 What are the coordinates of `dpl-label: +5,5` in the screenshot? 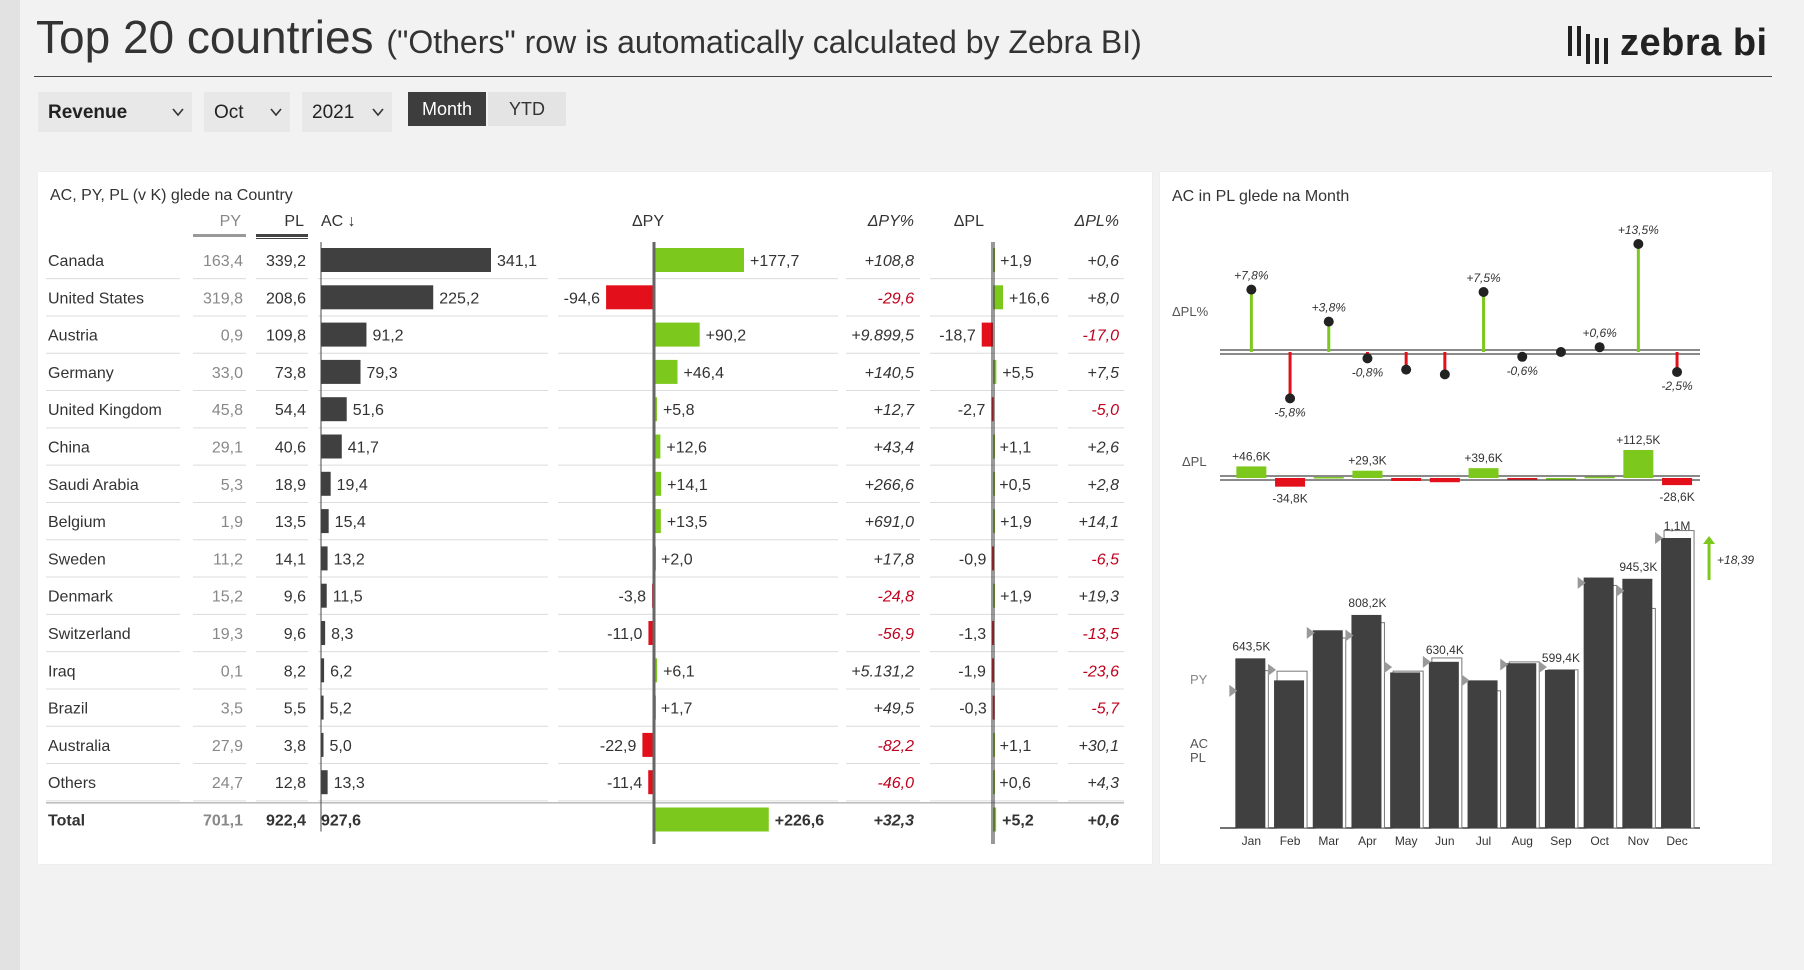 It's located at (1018, 373).